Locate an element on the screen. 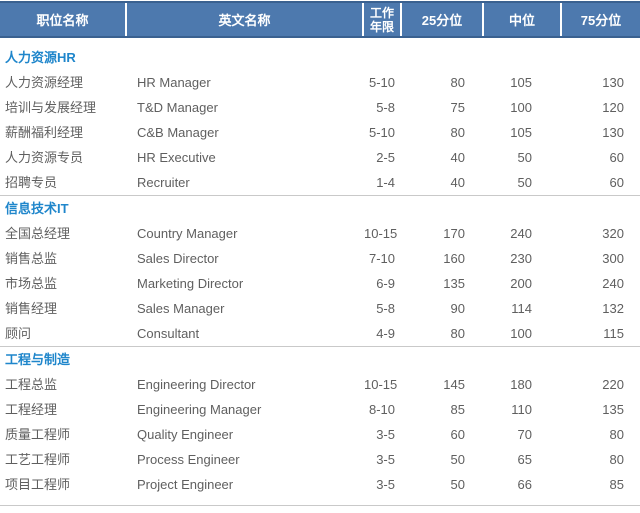 This screenshot has width=640, height=513. cell-position-en: Sales Director is located at coordinates (178, 258).